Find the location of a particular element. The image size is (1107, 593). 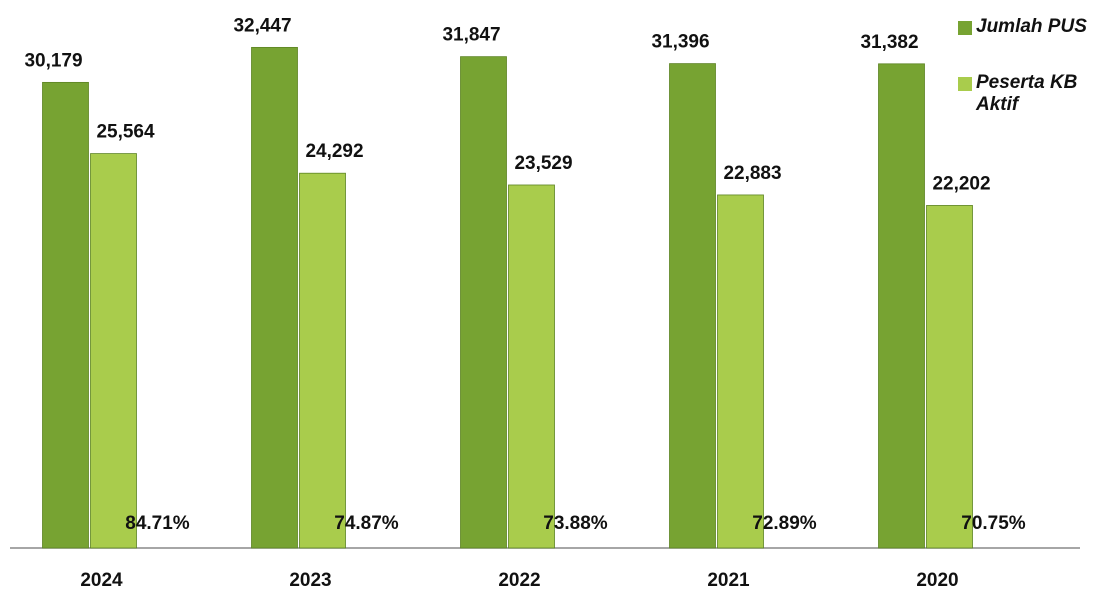

x-tick-label: 2024 is located at coordinates (101, 580).